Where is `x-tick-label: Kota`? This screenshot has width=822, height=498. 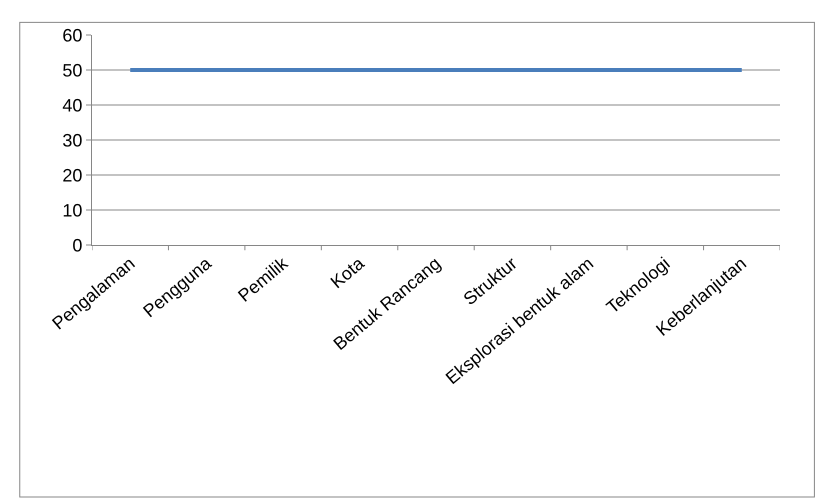
x-tick-label: Kota is located at coordinates (347, 272).